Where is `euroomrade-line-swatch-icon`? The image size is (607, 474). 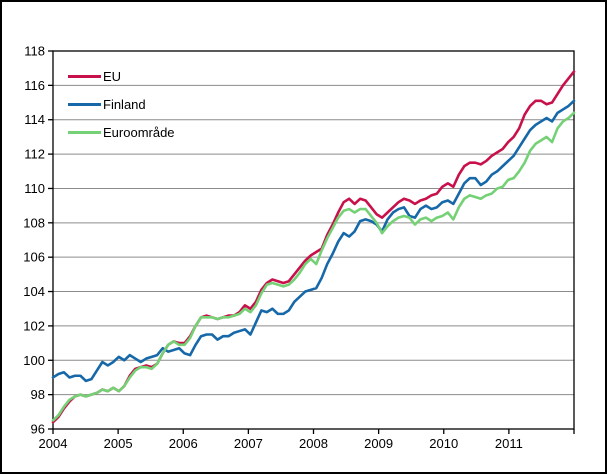 euroomrade-line-swatch-icon is located at coordinates (84, 132).